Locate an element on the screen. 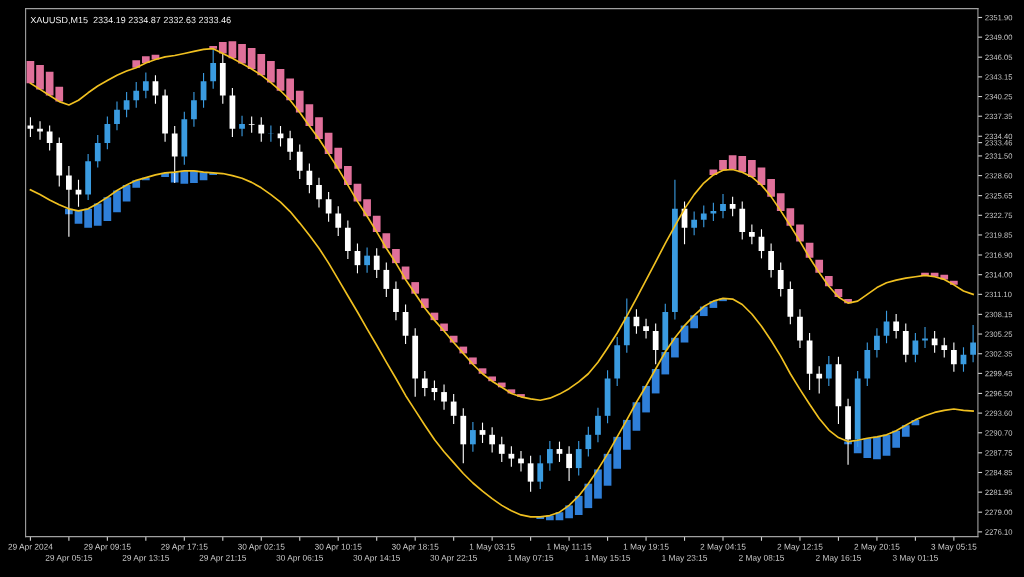 The image size is (1024, 577). x-tick-label: 30 Apr 22:15 is located at coordinates (453, 558).